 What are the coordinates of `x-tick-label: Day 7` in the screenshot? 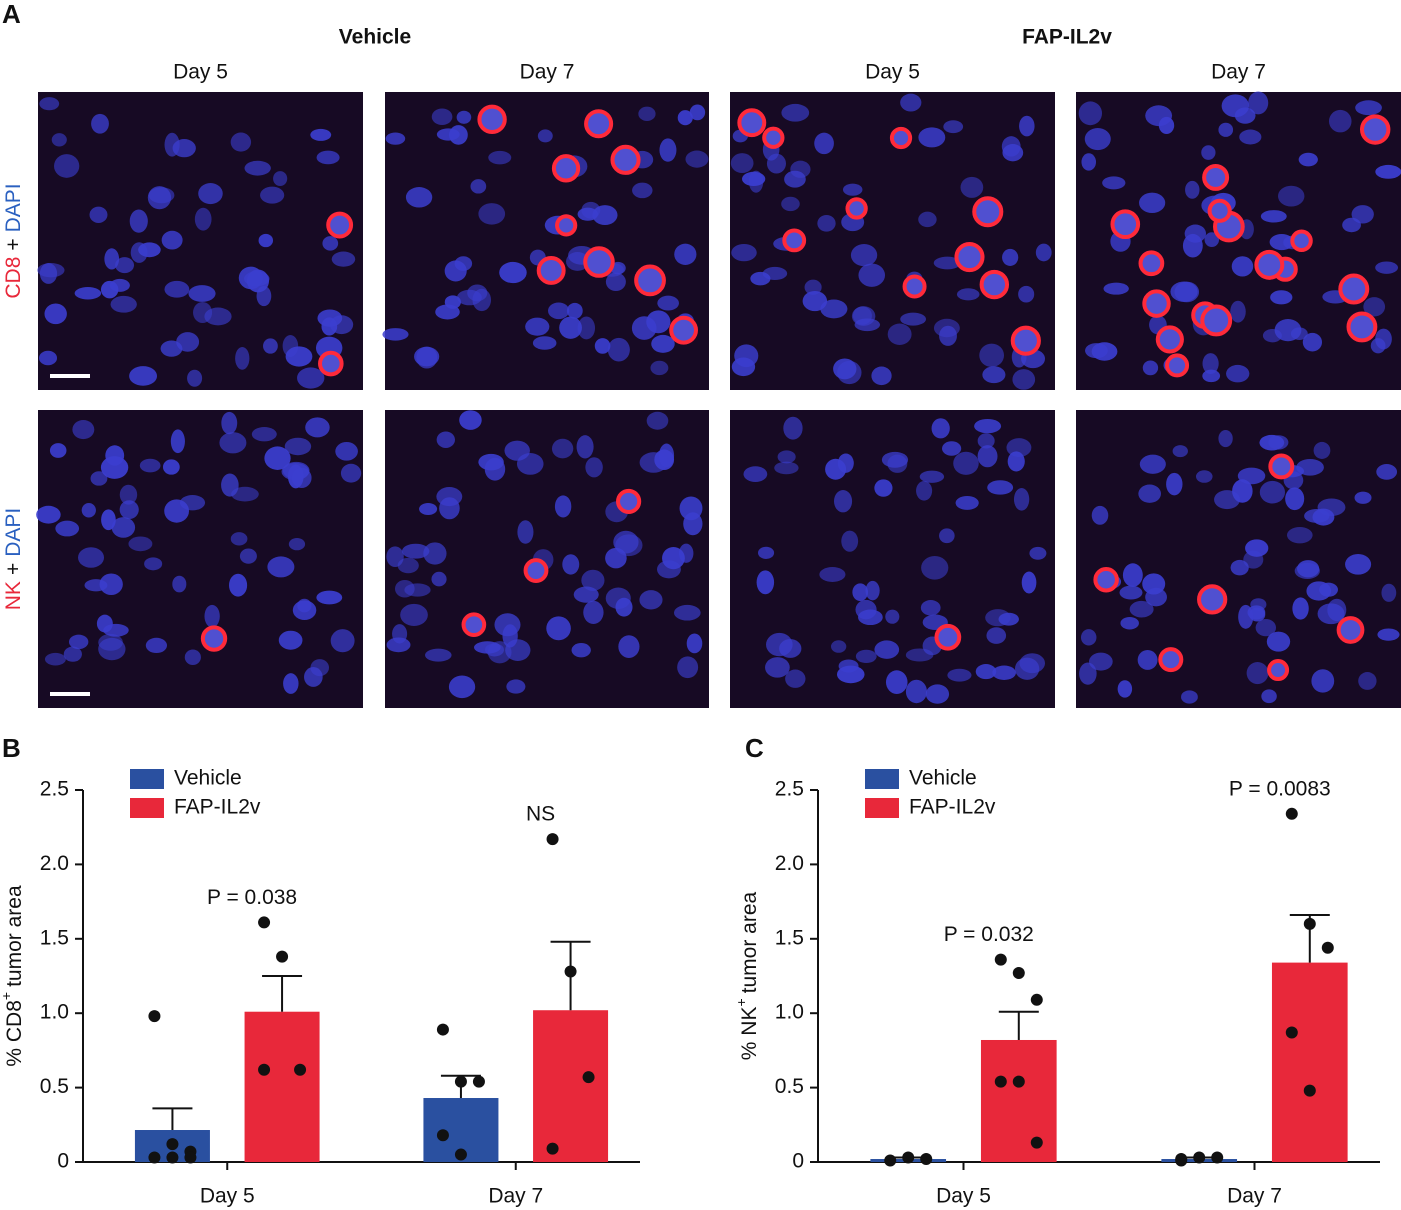 It's located at (515, 1196).